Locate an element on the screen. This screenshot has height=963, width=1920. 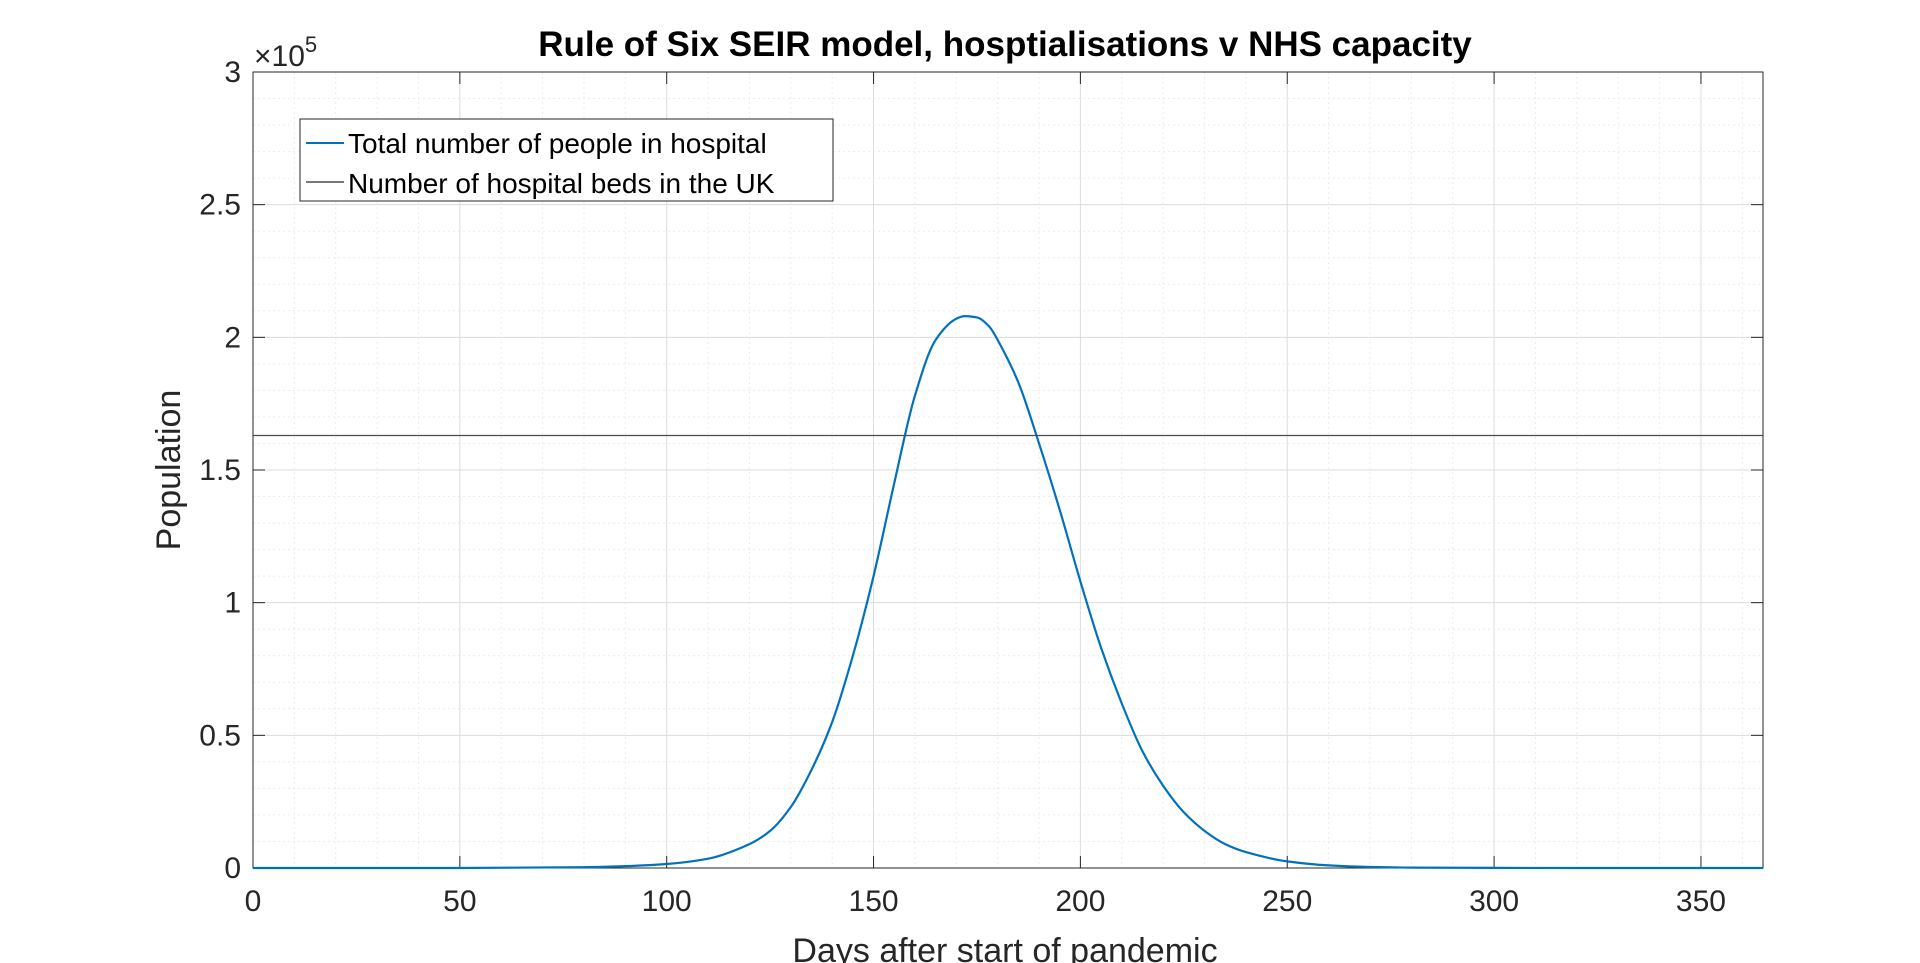
x-tick-label: 50 is located at coordinates (459, 901).